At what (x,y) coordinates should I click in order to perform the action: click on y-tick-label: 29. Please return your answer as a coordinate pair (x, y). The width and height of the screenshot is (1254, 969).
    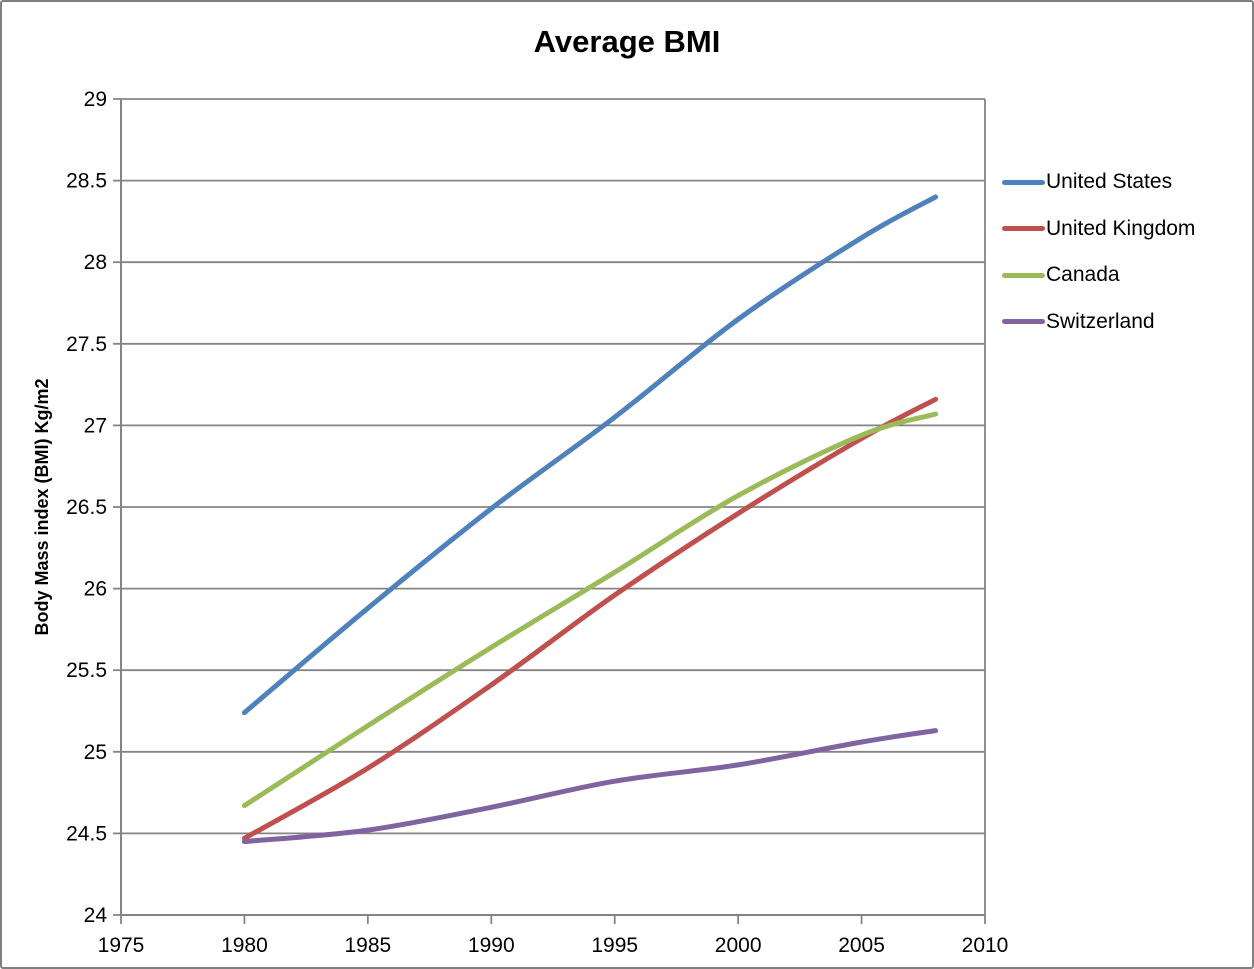
    Looking at the image, I should click on (95, 99).